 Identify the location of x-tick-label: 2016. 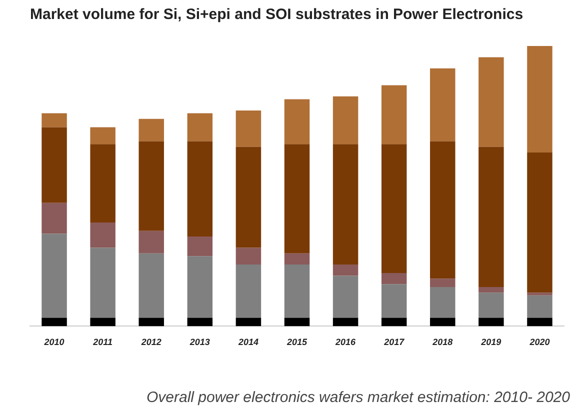
(345, 342).